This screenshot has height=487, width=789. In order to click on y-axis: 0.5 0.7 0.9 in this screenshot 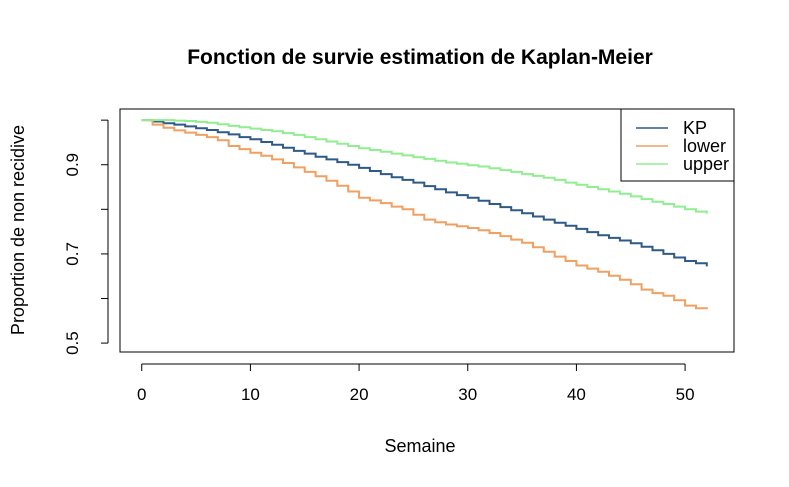, I will do `click(86, 237)`.